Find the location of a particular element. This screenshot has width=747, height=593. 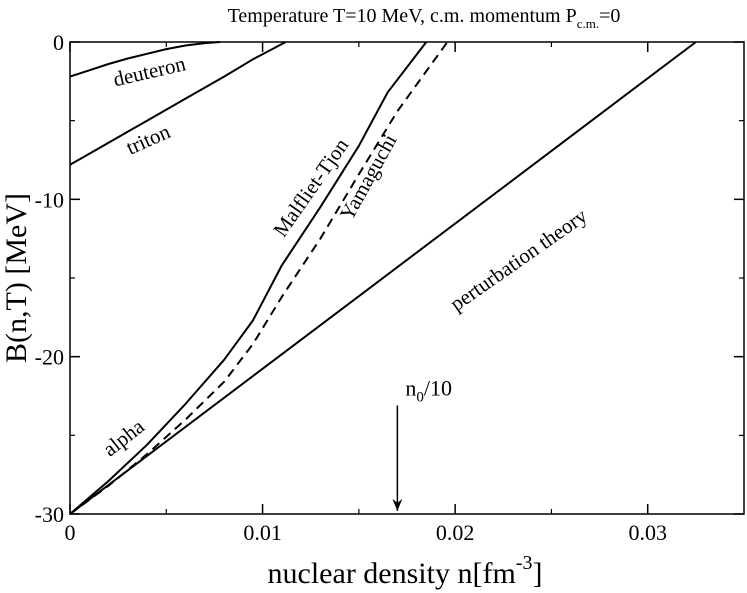

series-deuteron is located at coordinates (145, 59).